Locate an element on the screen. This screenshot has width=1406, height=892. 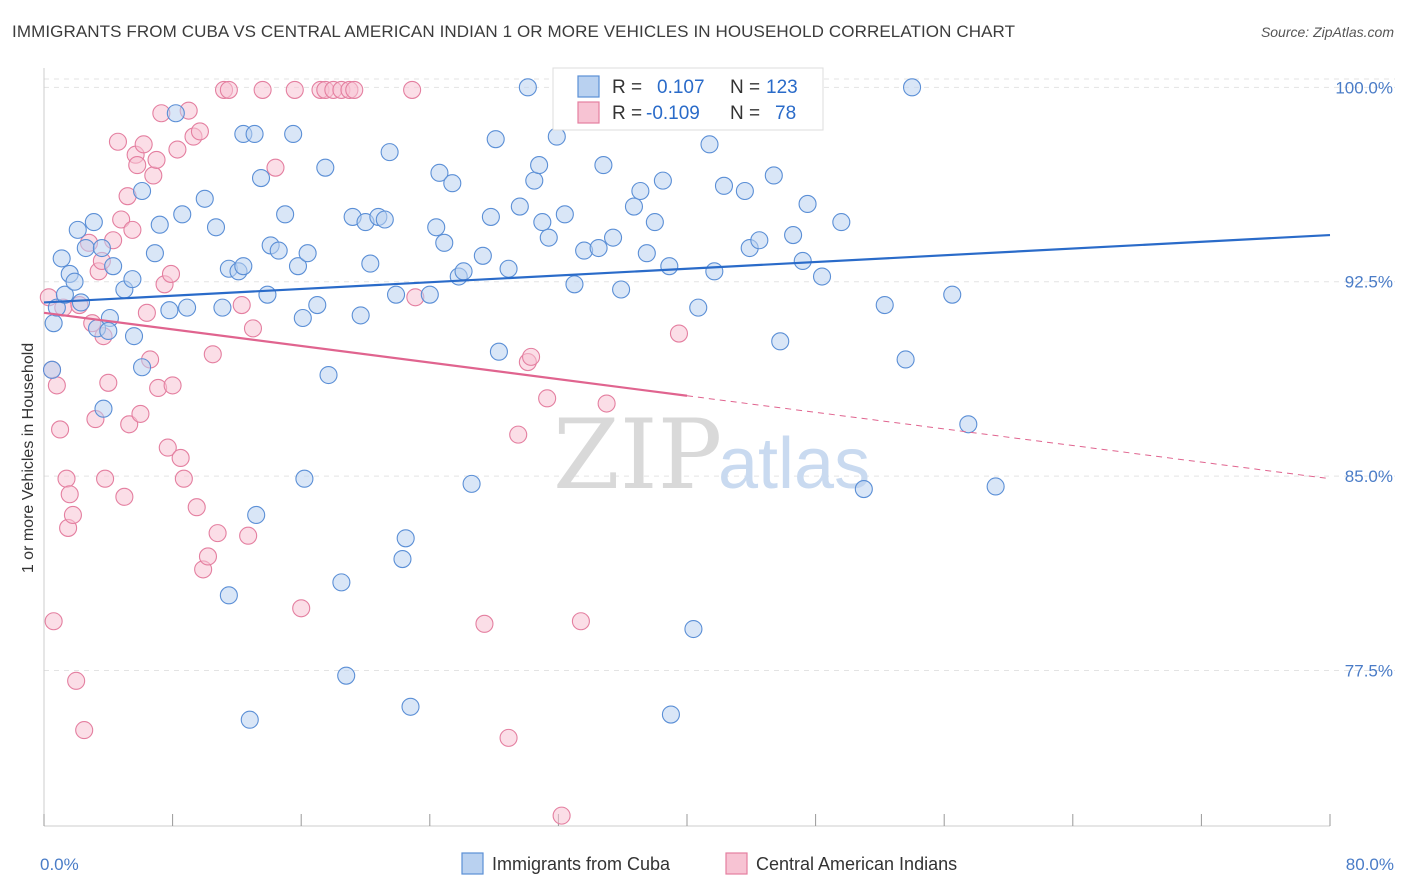
cai-n-label: N = is located at coordinates (745, 113).